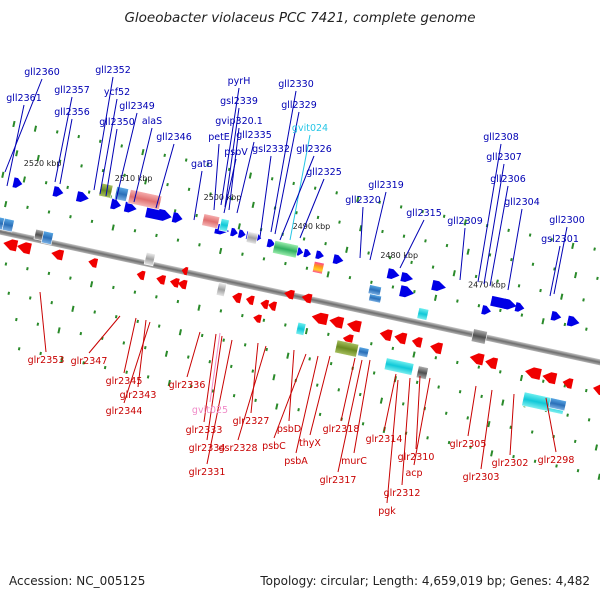  Describe the element at coordinates (556, 460) in the screenshot. I see `reverse-gene-label: glr2298` at that location.